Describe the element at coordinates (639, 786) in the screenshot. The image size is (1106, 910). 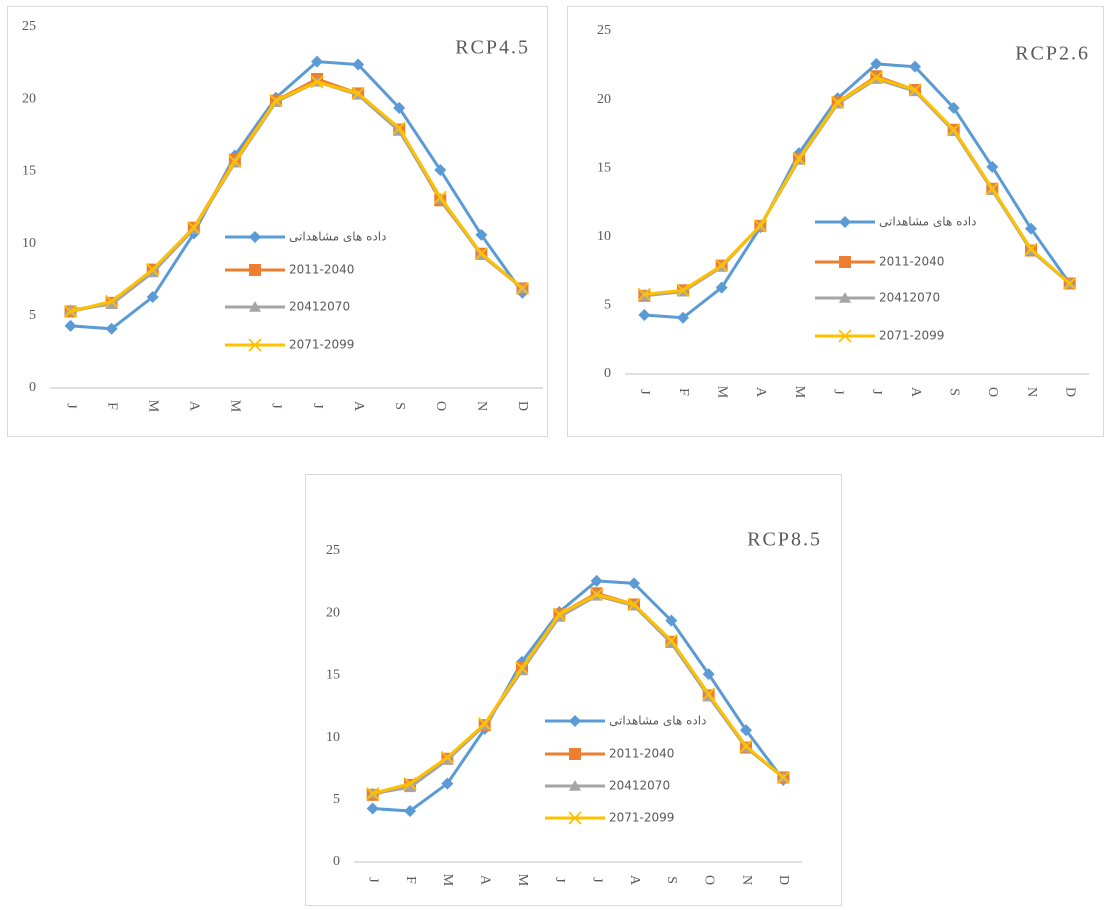
I see `legend-label: 20412070` at that location.